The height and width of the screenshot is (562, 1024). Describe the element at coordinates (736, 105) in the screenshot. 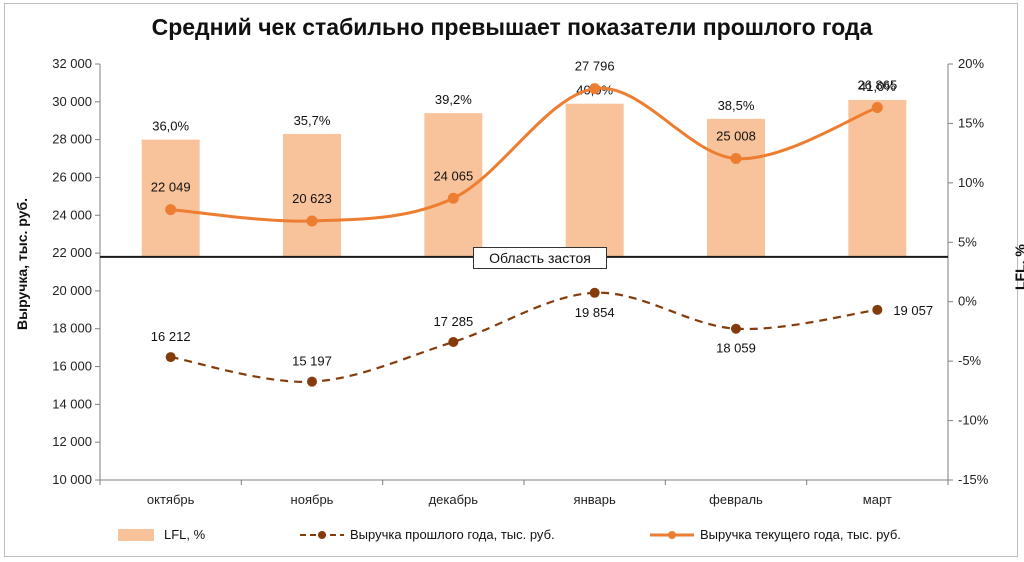

I see `bar-label-lfl: 38,5%` at that location.